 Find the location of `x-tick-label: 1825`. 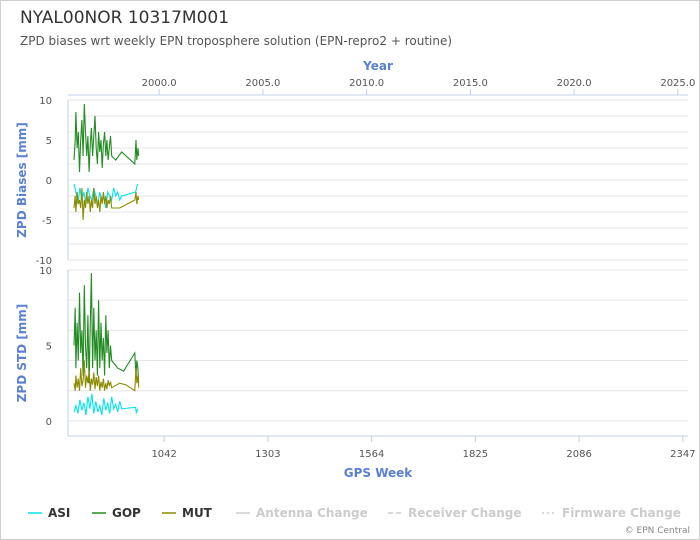

x-tick-label: 1825 is located at coordinates (475, 454).